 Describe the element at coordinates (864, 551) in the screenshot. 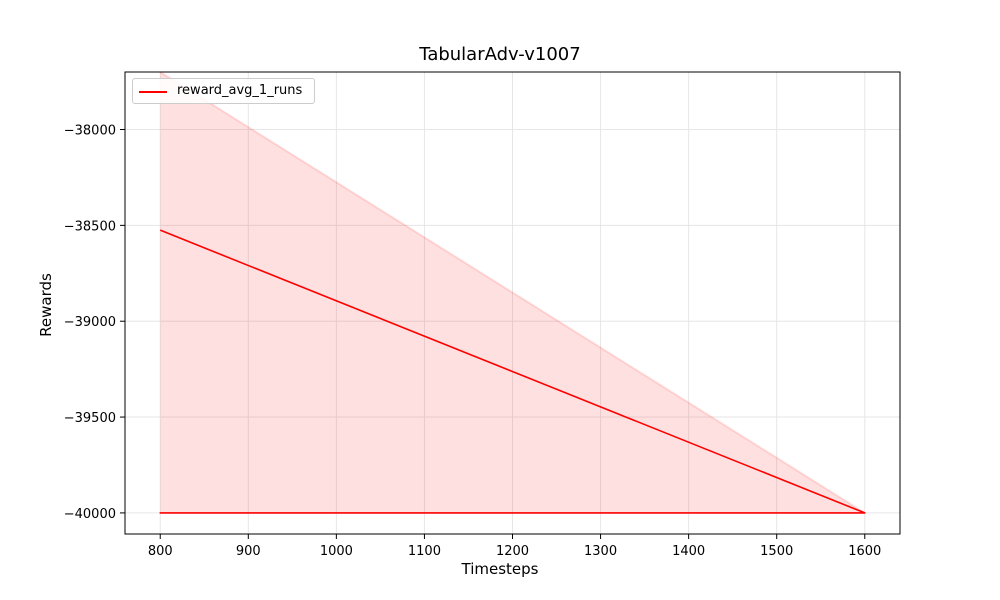

I see `x-tick-label: 1600` at that location.